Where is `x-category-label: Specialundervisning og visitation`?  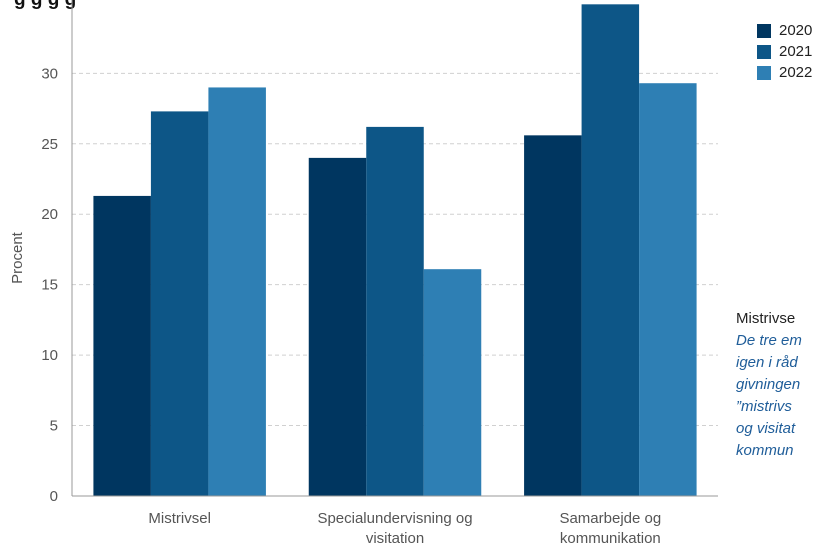 x-category-label: Specialundervisning og visitation is located at coordinates (394, 528).